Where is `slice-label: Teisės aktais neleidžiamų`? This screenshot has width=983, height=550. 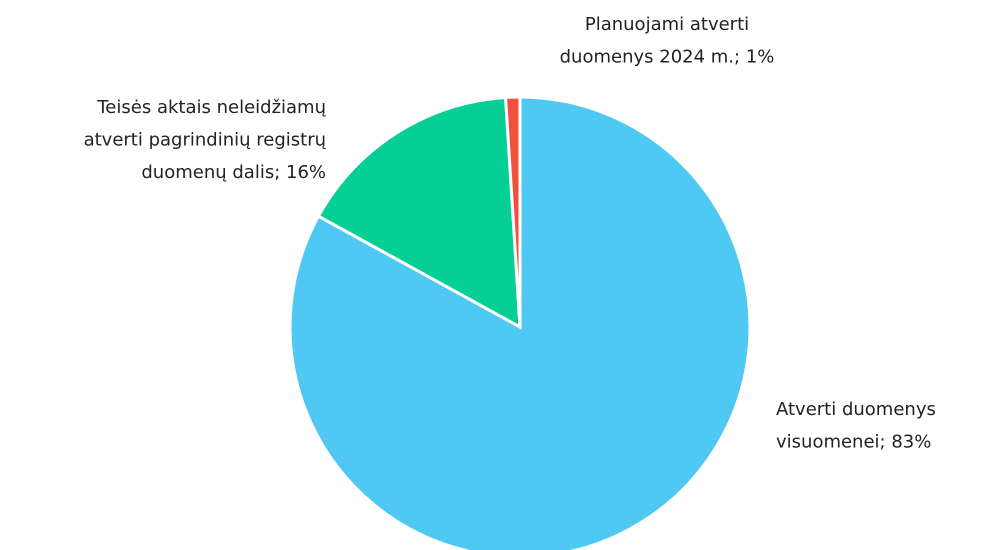
slice-label: Teisės aktais neleidžiamų is located at coordinates (211, 107).